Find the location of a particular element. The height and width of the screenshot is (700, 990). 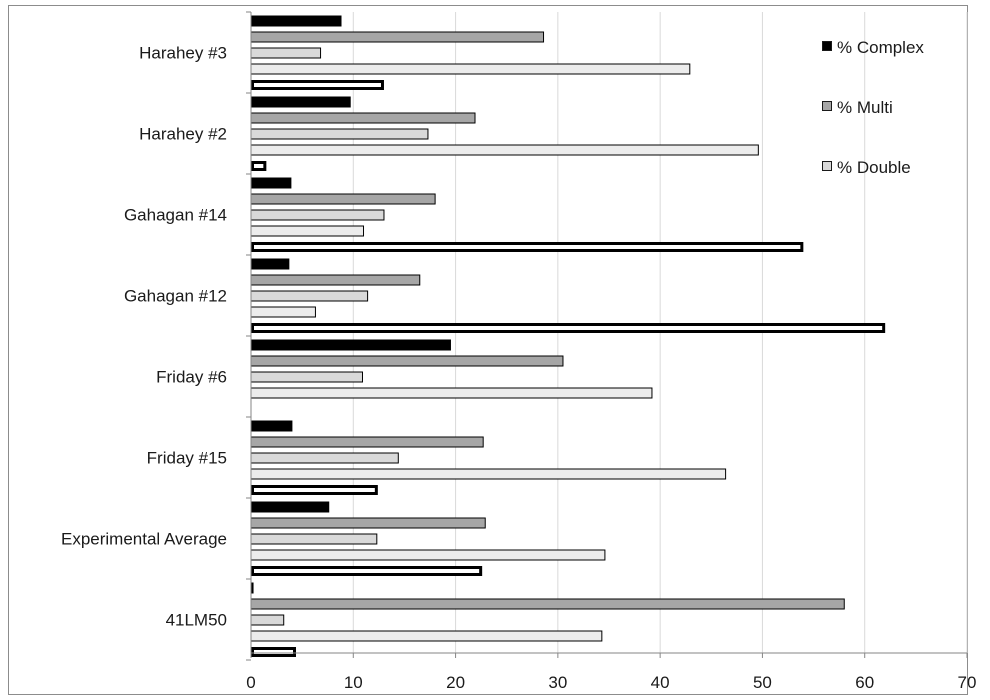

category-label-friday-15: Friday #15 is located at coordinates (187, 458).